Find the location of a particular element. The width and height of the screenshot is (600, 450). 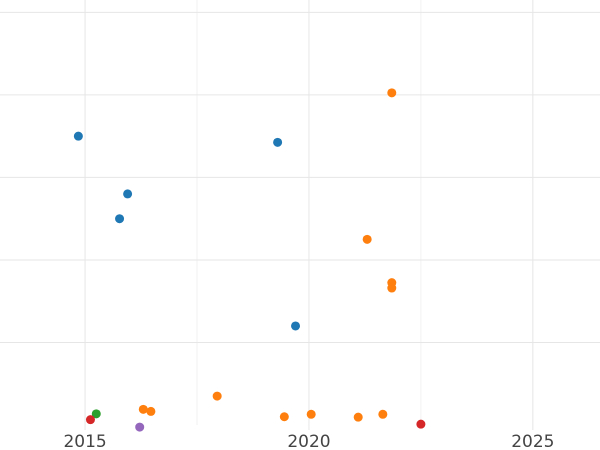

x-tick-label: 2015 is located at coordinates (84, 441).